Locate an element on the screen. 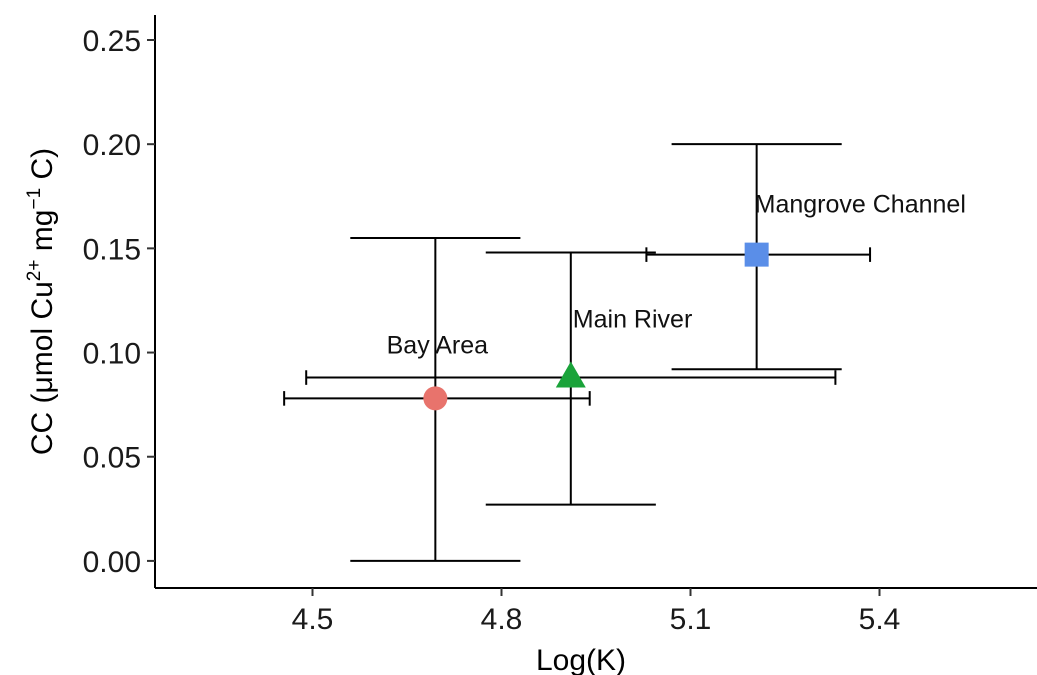  markers is located at coordinates (596, 326).